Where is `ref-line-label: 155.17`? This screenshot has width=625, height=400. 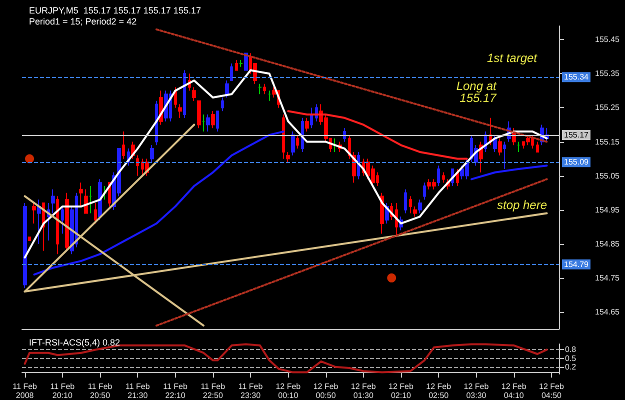
ref-line-label: 155.17 is located at coordinates (577, 135).